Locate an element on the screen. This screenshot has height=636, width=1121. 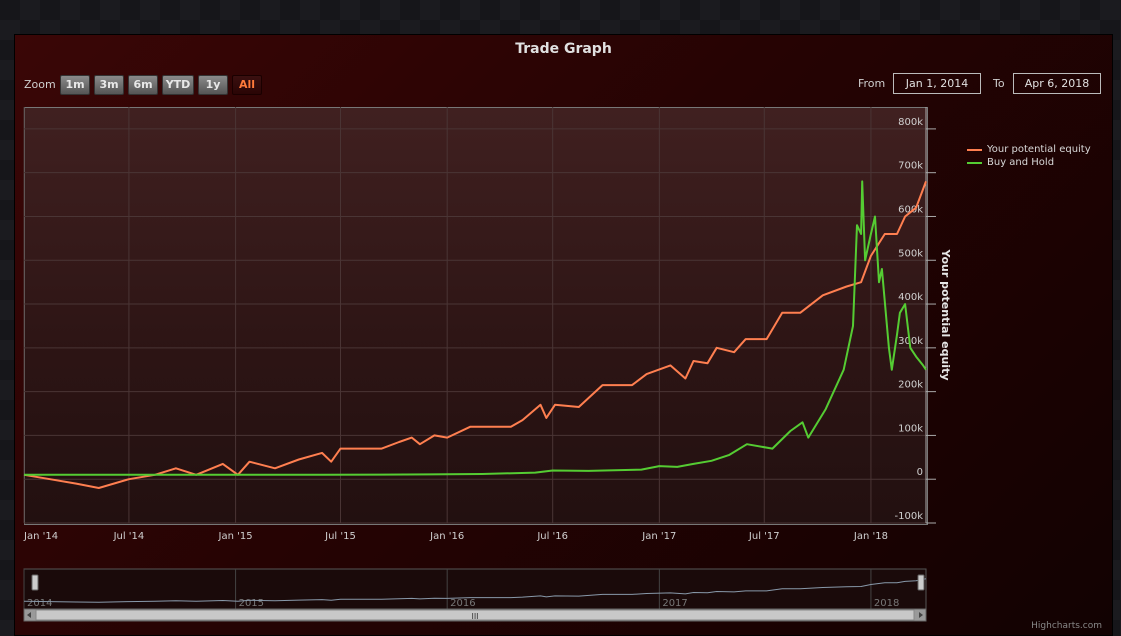
zoom-button-ytd: YTD is located at coordinates (178, 85).